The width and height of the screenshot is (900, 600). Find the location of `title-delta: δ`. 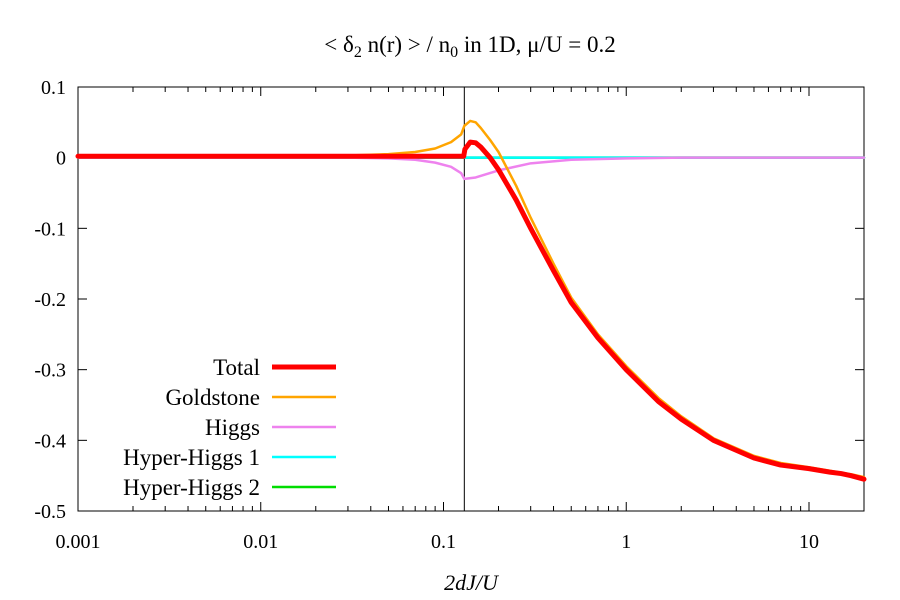

title-delta: δ is located at coordinates (348, 44).